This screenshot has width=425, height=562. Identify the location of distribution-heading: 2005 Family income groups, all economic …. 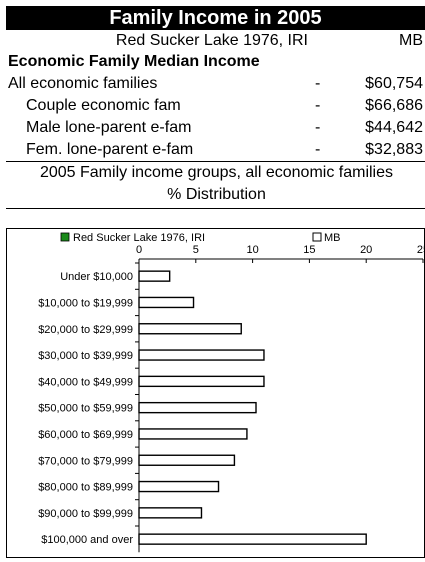
(216, 172).